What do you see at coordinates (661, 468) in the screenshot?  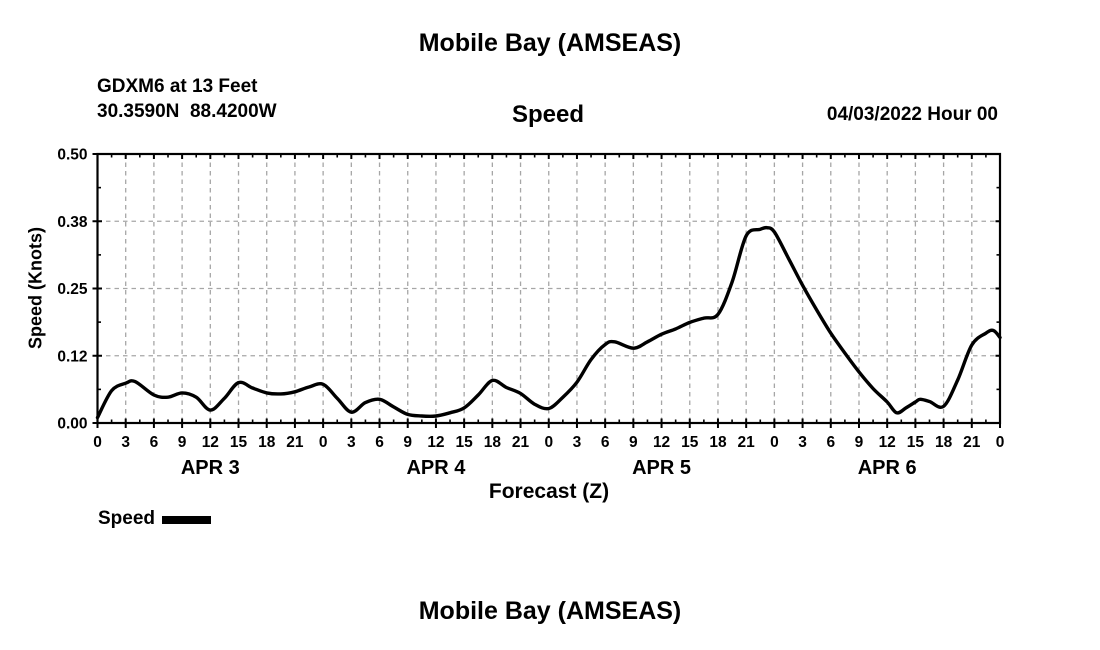 I see `x-day-label: APR 5` at bounding box center [661, 468].